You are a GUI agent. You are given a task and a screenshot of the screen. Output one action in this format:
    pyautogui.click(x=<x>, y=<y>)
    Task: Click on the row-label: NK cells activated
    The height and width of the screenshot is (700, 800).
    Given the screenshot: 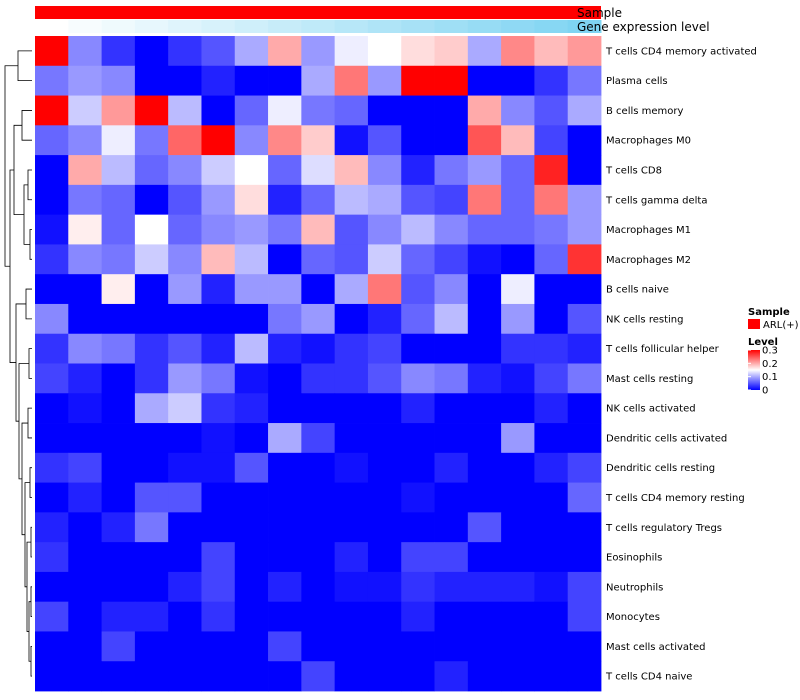 What is the action you would take?
    pyautogui.click(x=651, y=409)
    